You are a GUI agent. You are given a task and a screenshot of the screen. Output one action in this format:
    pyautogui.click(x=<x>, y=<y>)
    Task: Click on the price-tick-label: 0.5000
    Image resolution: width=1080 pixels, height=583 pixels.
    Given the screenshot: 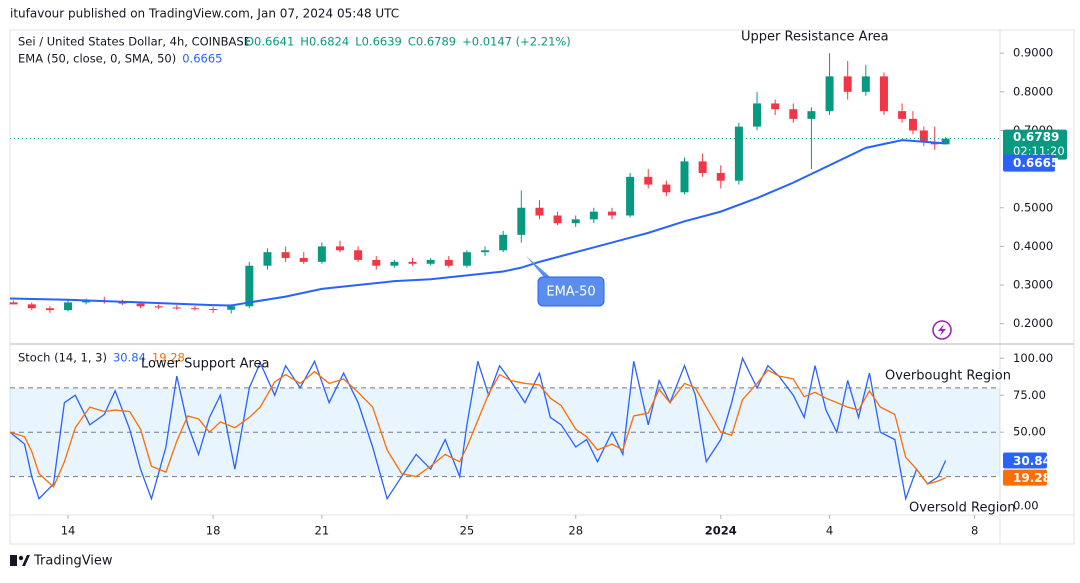 What is the action you would take?
    pyautogui.click(x=1033, y=207)
    